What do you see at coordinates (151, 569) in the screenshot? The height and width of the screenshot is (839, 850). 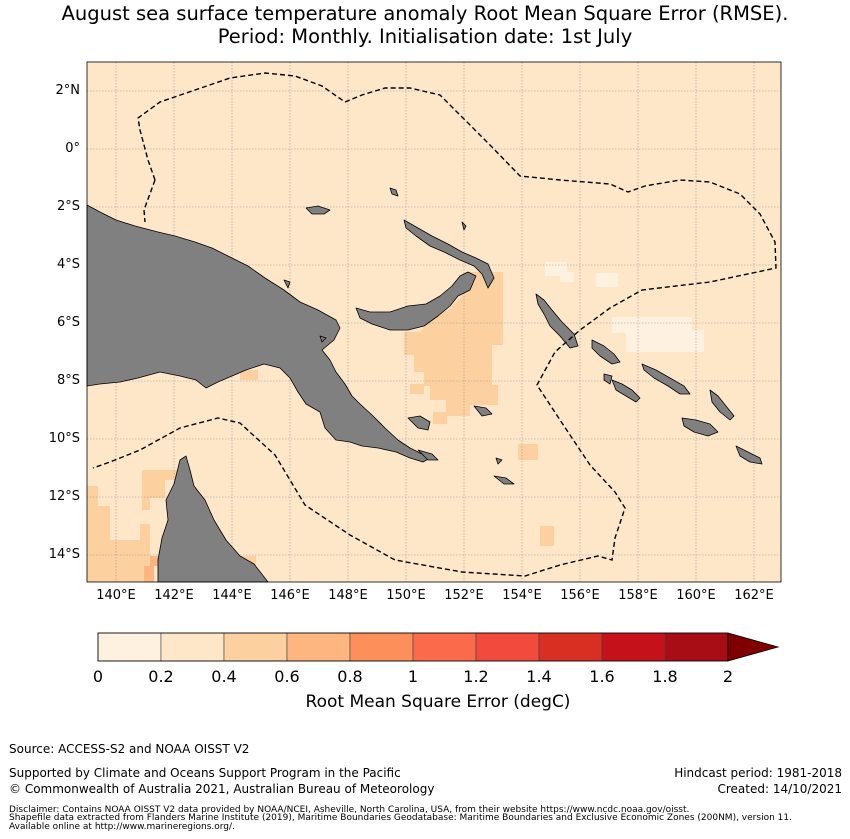 I see `rmse-patches-high` at bounding box center [151, 569].